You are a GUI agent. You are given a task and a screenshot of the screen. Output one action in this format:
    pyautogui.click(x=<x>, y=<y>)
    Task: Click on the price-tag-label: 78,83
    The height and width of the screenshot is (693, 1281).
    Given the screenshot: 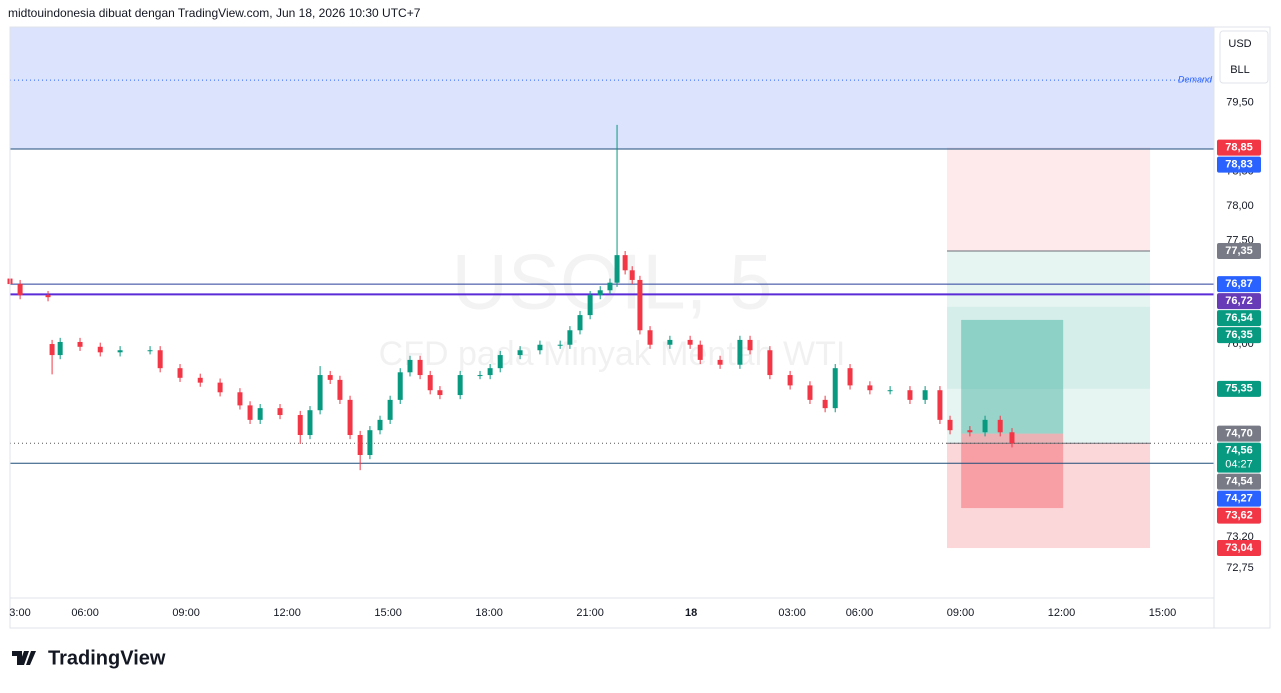 What is the action you would take?
    pyautogui.click(x=1239, y=165)
    